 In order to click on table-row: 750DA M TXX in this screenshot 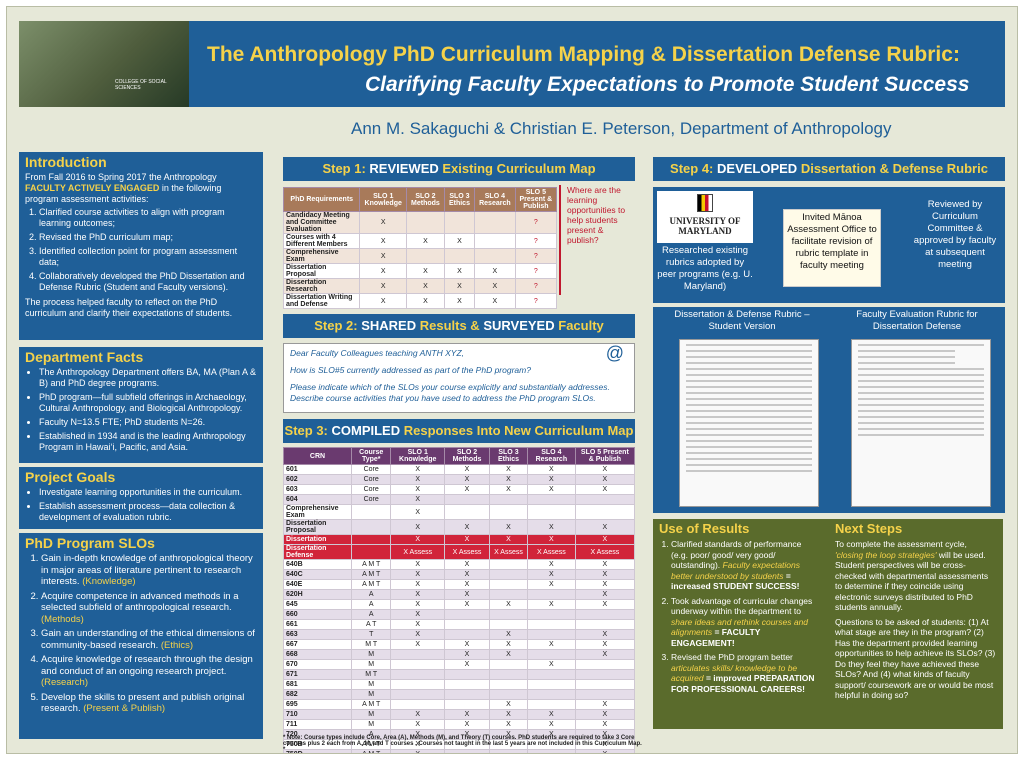, I will do `click(459, 751)`.